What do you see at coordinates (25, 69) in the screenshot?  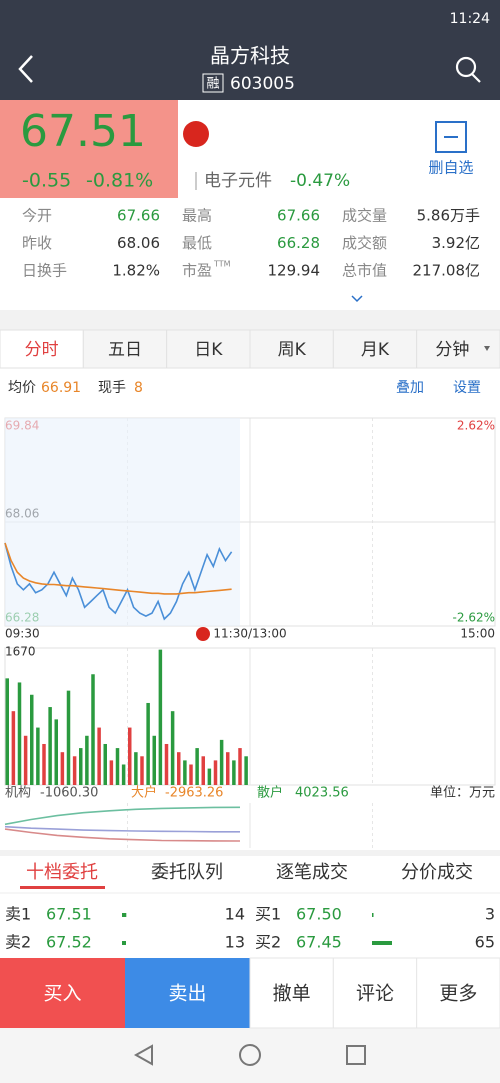 I see `back-button` at bounding box center [25, 69].